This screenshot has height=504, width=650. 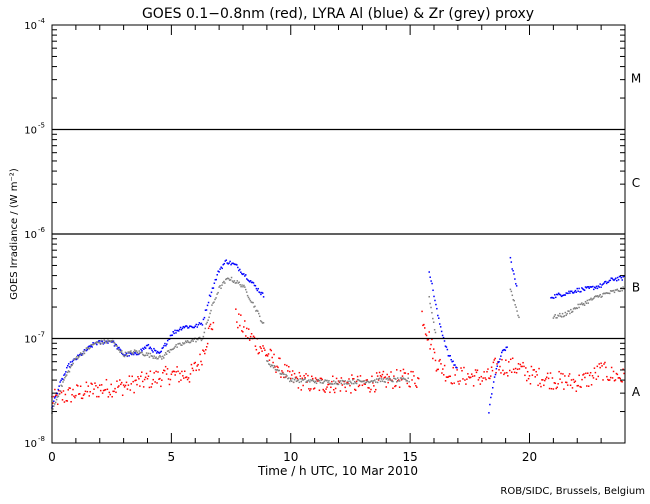 What do you see at coordinates (41, 126) in the screenshot?
I see `y-tick-exponent: -5` at bounding box center [41, 126].